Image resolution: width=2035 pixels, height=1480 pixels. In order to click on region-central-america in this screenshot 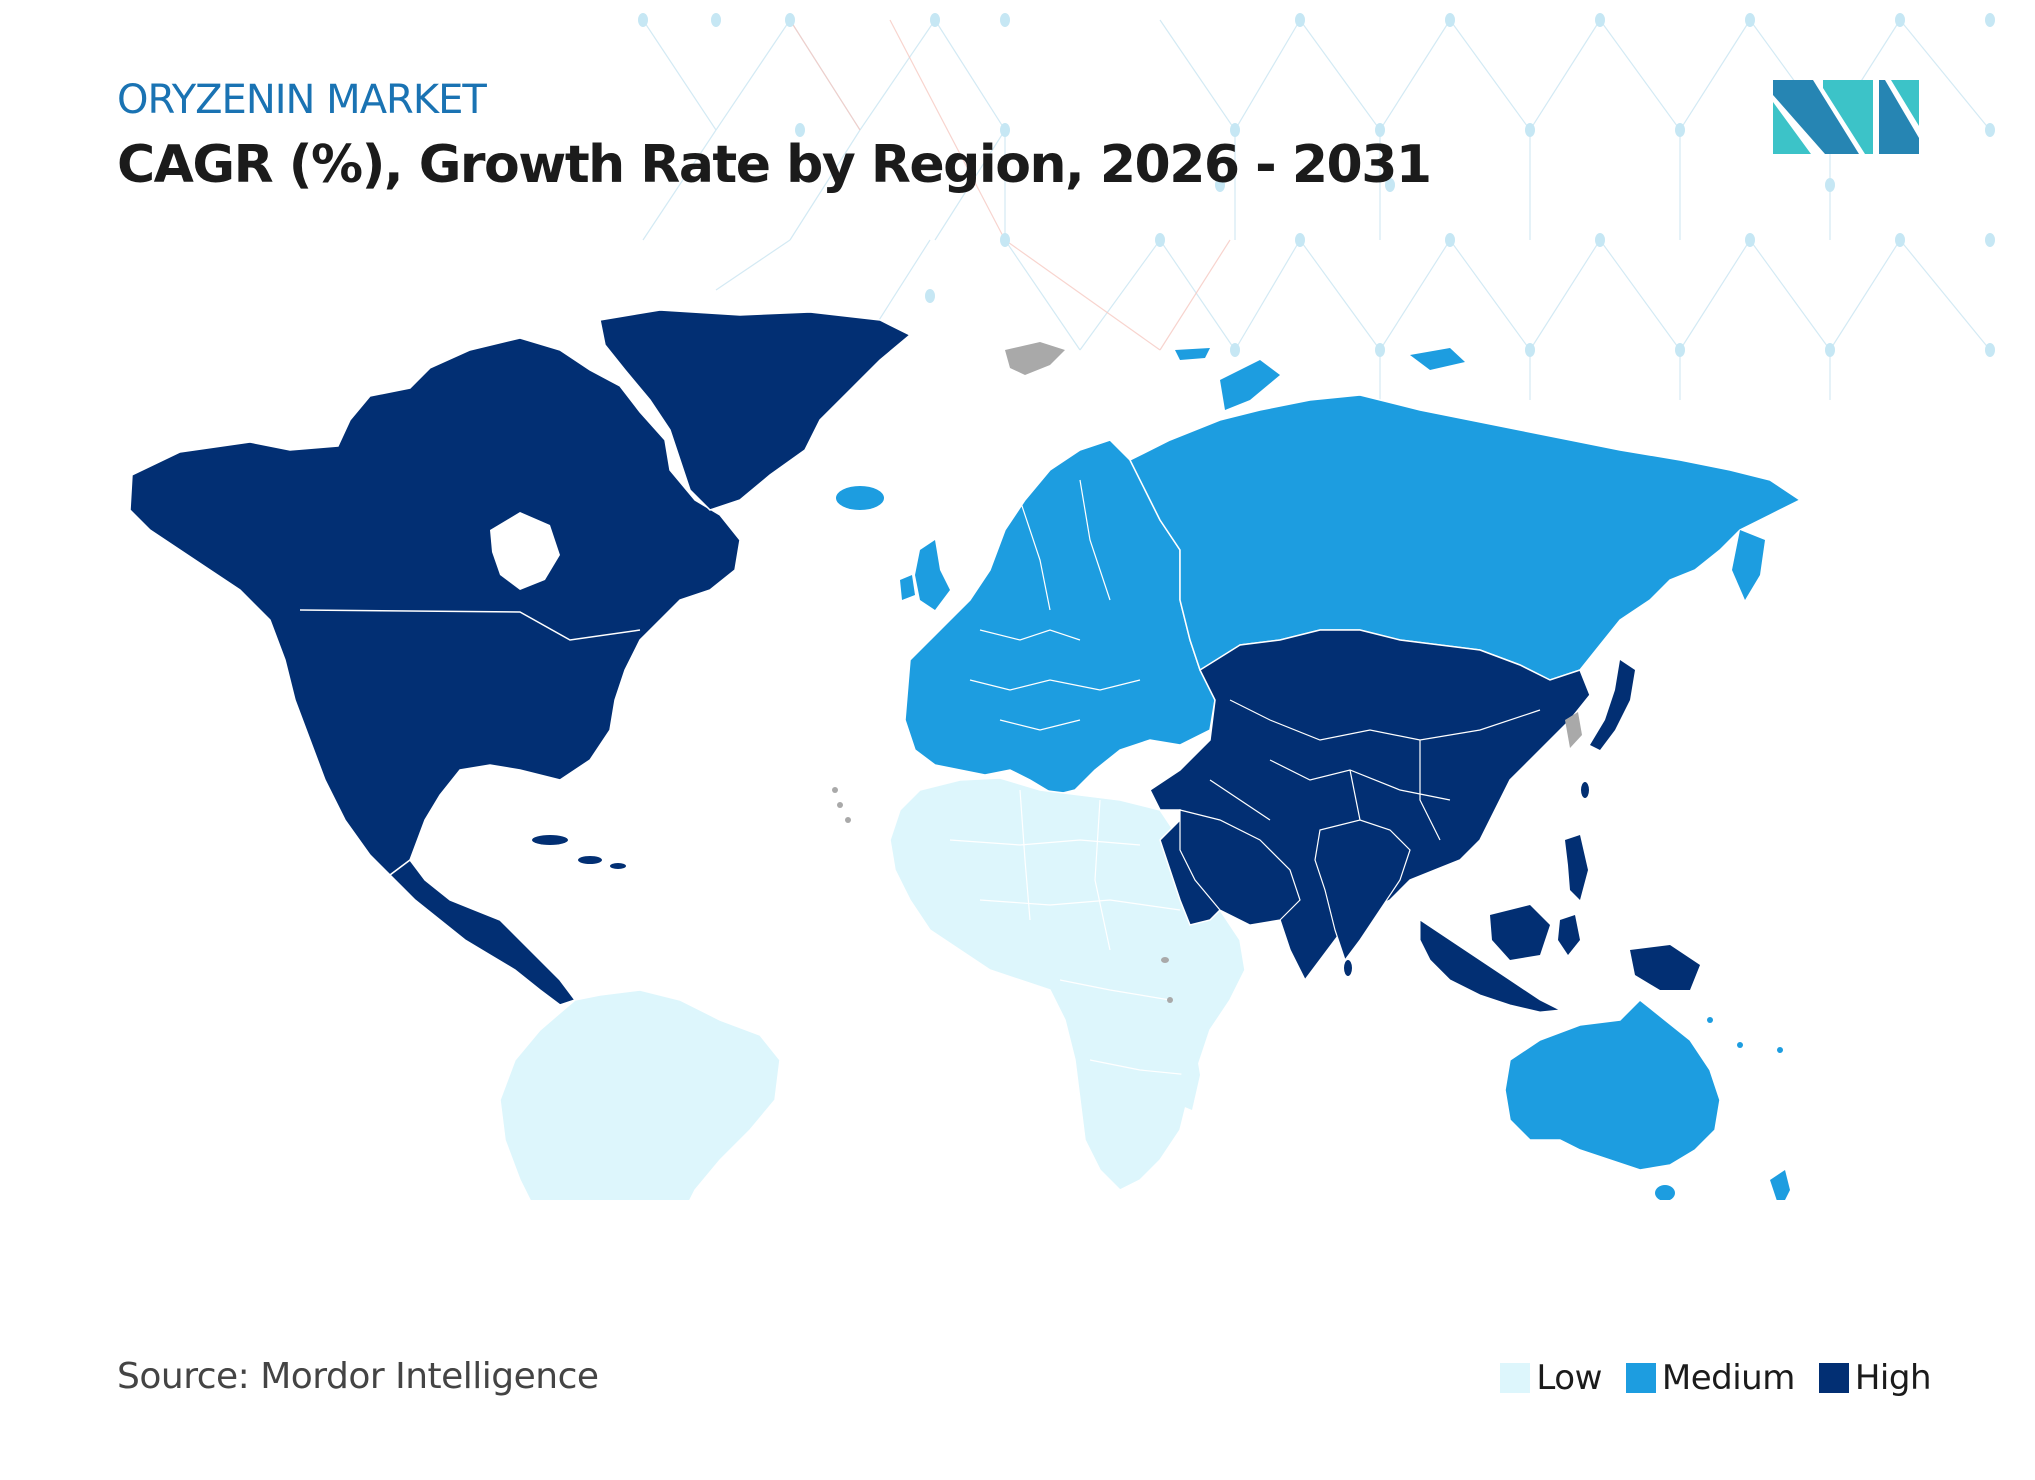, I will do `click(482, 932)`.